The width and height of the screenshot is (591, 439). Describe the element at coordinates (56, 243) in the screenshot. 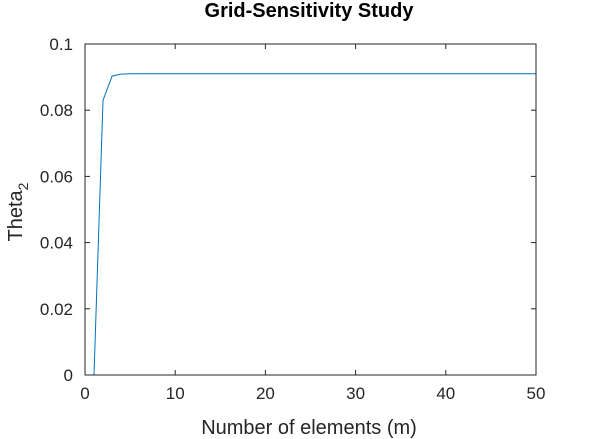

I see `y-tick-label: 0.04` at that location.